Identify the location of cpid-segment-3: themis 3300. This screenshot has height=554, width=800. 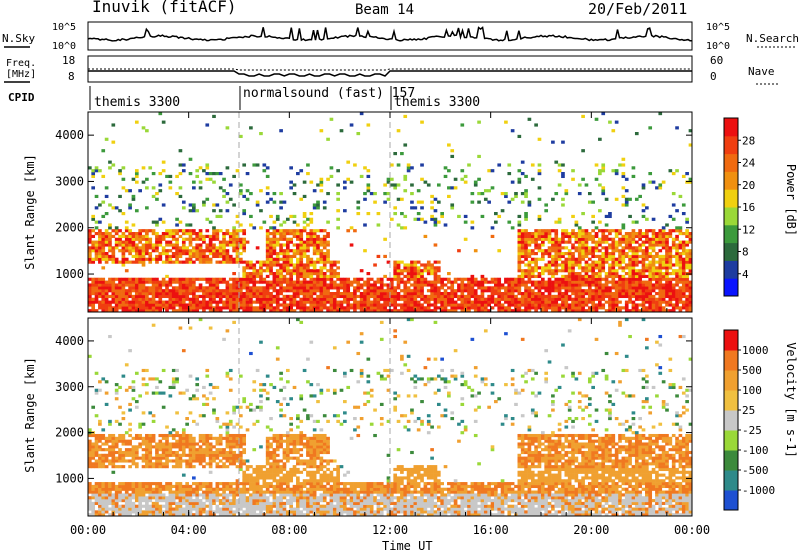
(437, 102).